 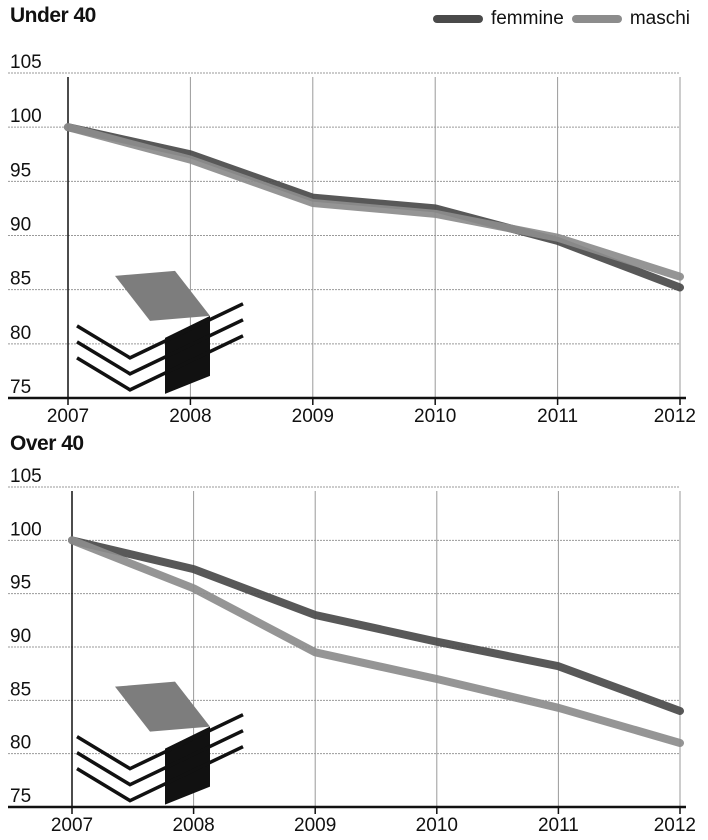 I want to click on legend: femmine maschi, so click(x=561, y=19).